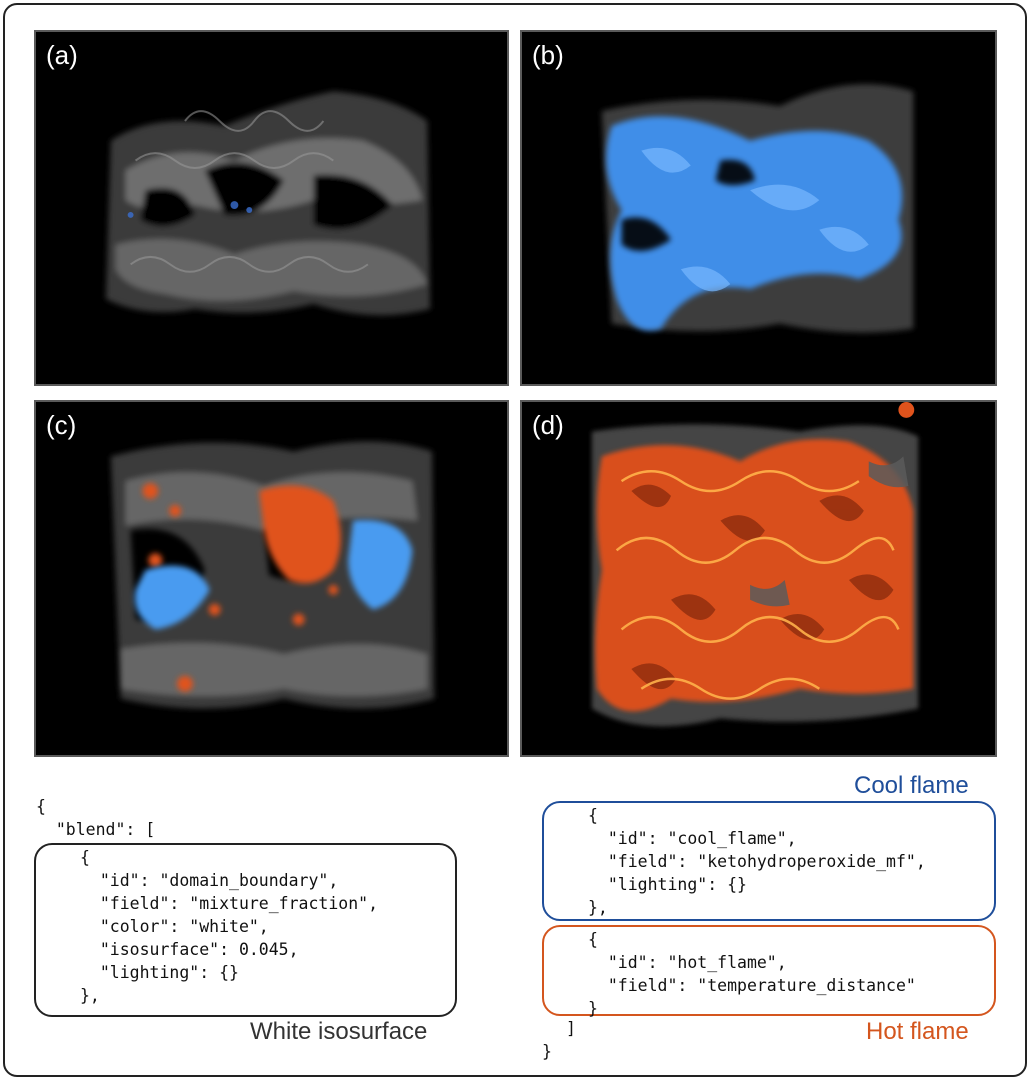 Image resolution: width=1036 pixels, height=1085 pixels. What do you see at coordinates (61, 425) in the screenshot?
I see `panel-c-label: (c)` at bounding box center [61, 425].